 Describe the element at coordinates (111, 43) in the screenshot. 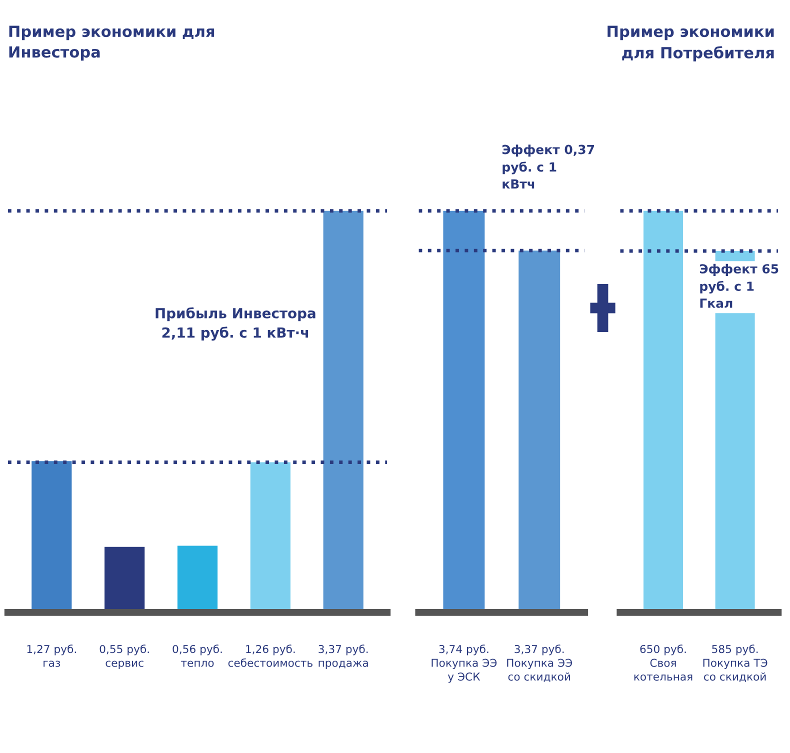

I see `text: Пример экономики для Инвестора` at that location.